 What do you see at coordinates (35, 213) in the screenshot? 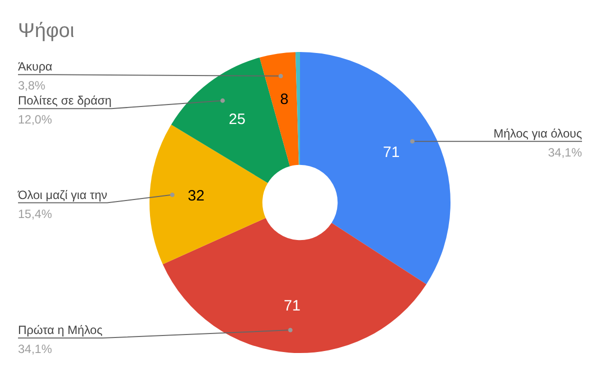
I see `text: 15,4%` at bounding box center [35, 213].